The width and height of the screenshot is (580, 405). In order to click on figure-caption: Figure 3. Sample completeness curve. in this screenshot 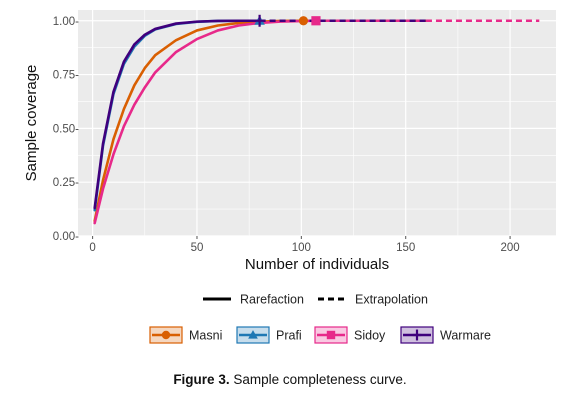, I will do `click(290, 379)`.